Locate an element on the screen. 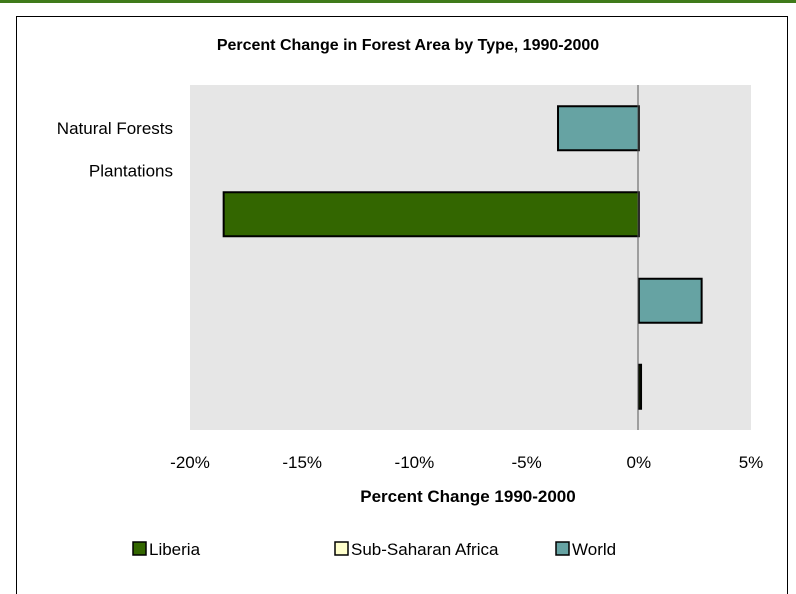 The image size is (796, 594). x-tick-label: -15% is located at coordinates (302, 462).